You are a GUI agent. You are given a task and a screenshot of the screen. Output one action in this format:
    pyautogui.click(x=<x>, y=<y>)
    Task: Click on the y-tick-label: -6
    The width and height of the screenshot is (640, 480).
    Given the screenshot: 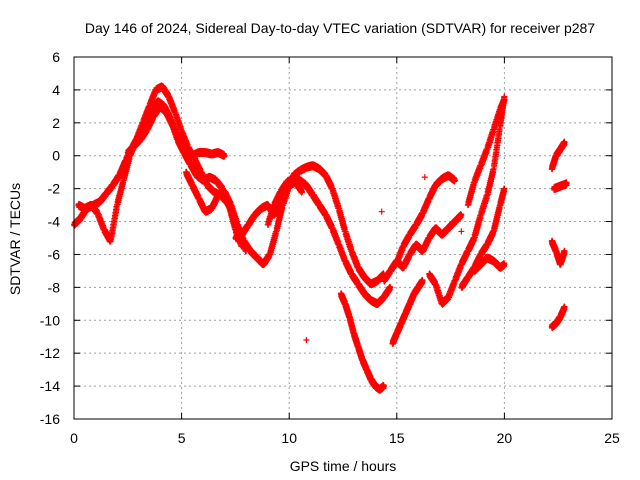 What is the action you would take?
    pyautogui.click(x=54, y=254)
    